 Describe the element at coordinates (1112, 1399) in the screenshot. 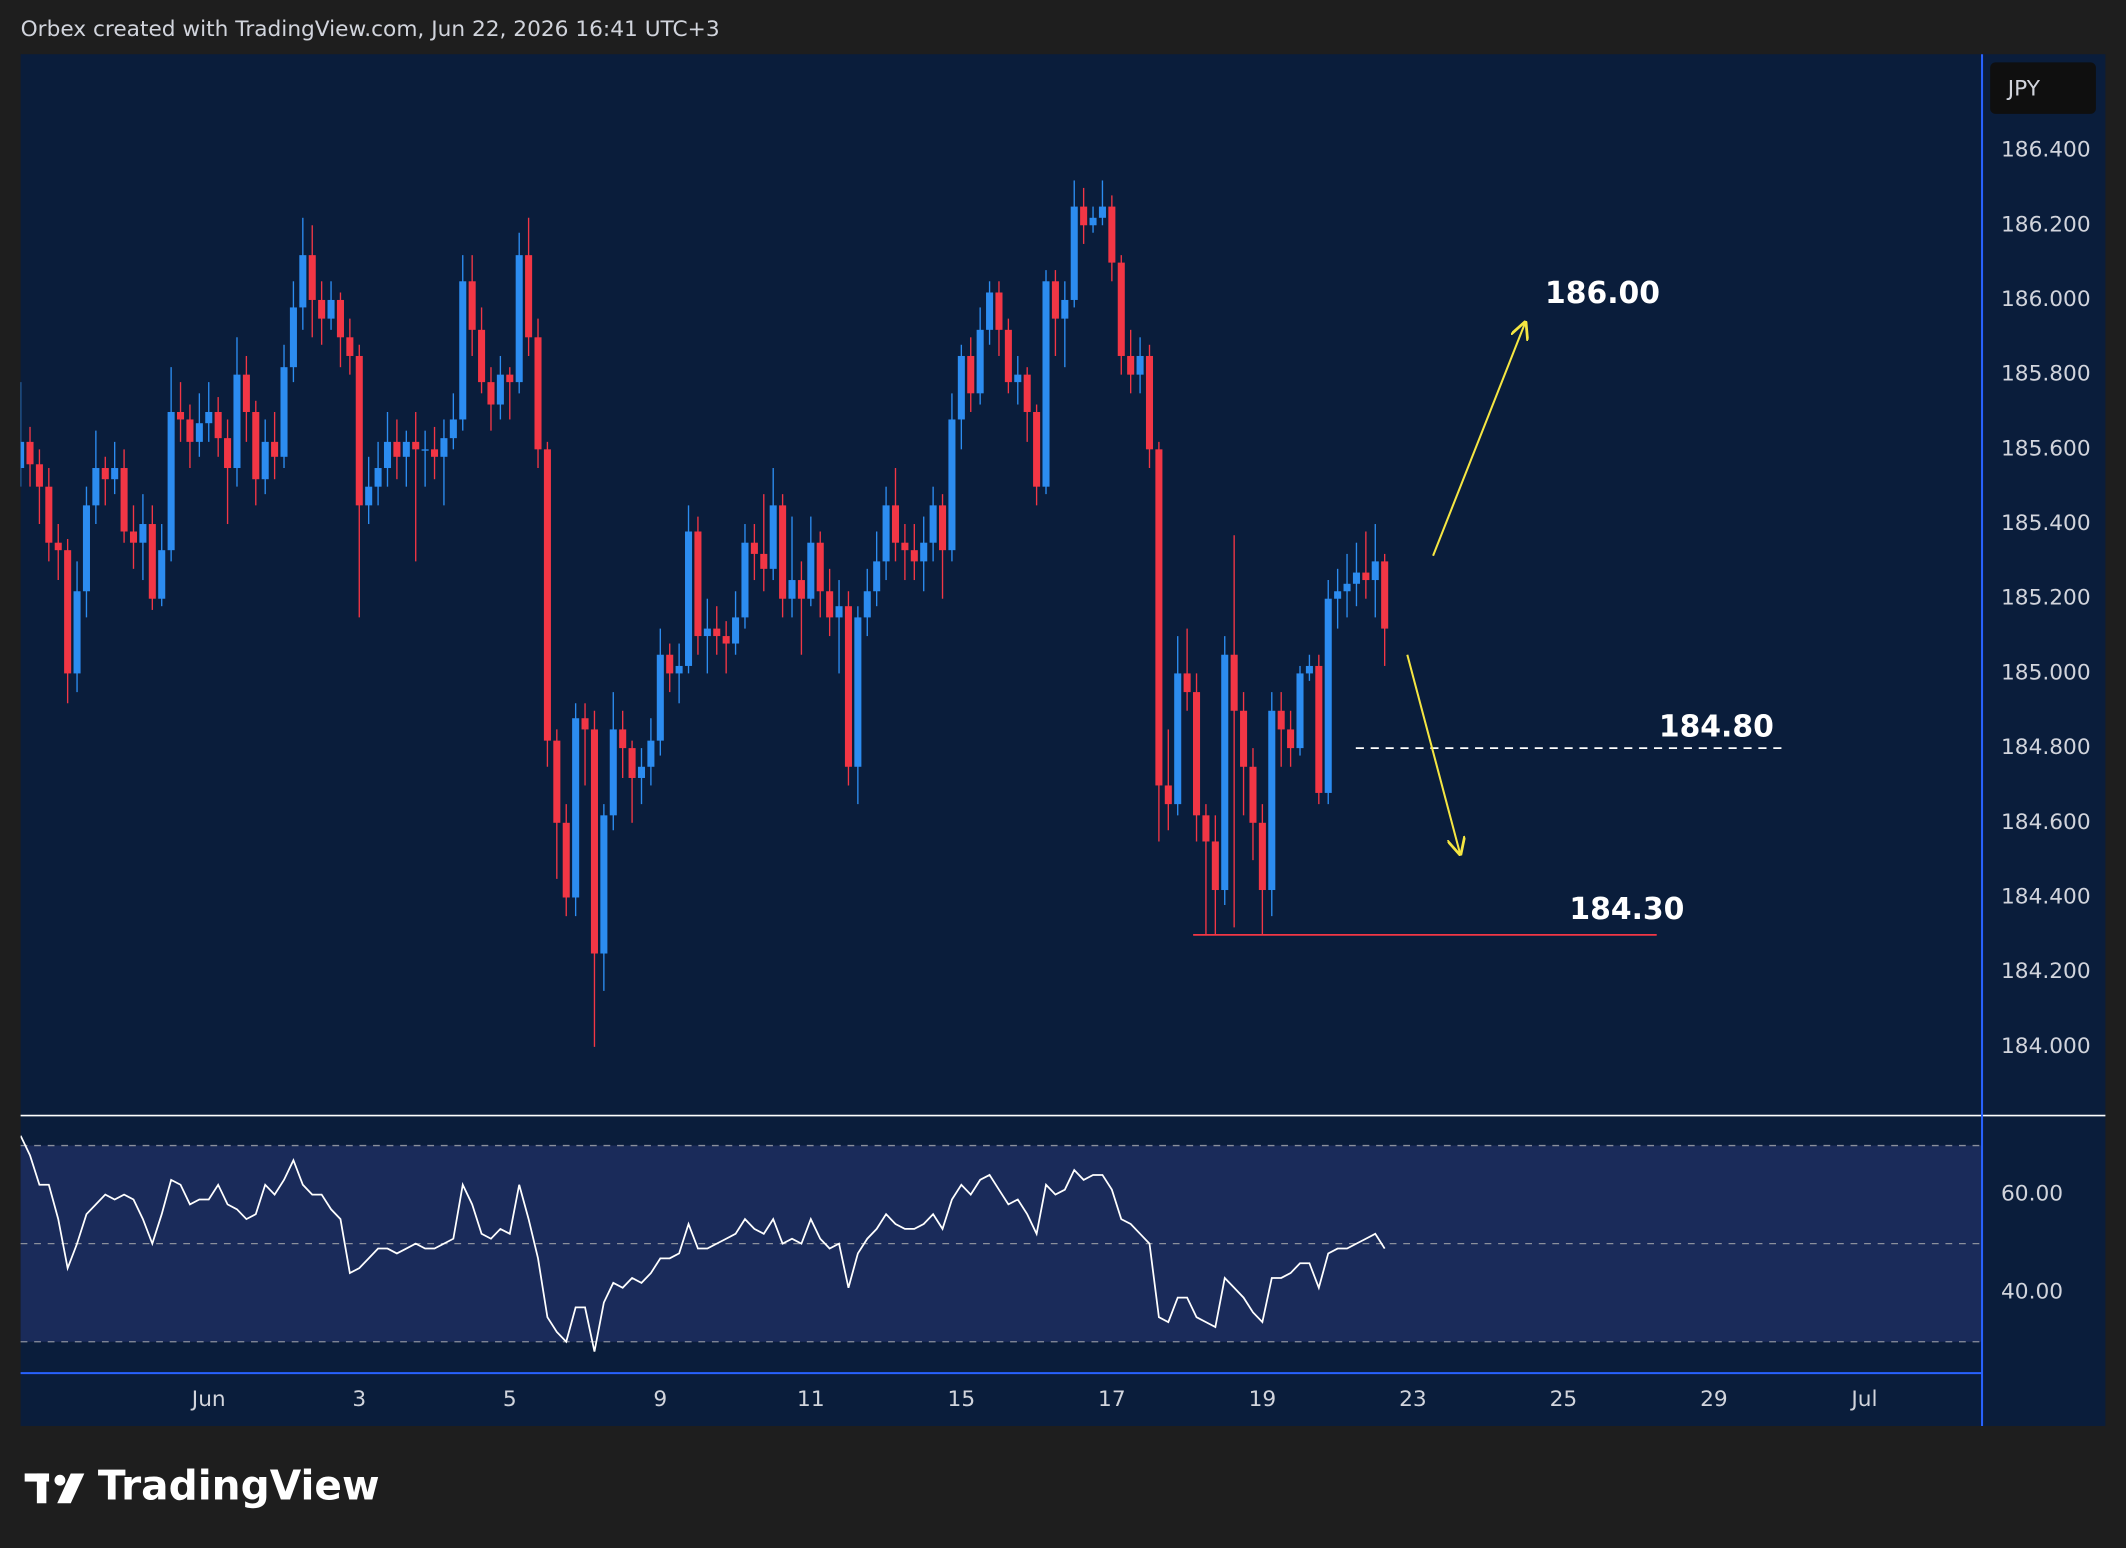

I see `x-tick-label: 17` at that location.